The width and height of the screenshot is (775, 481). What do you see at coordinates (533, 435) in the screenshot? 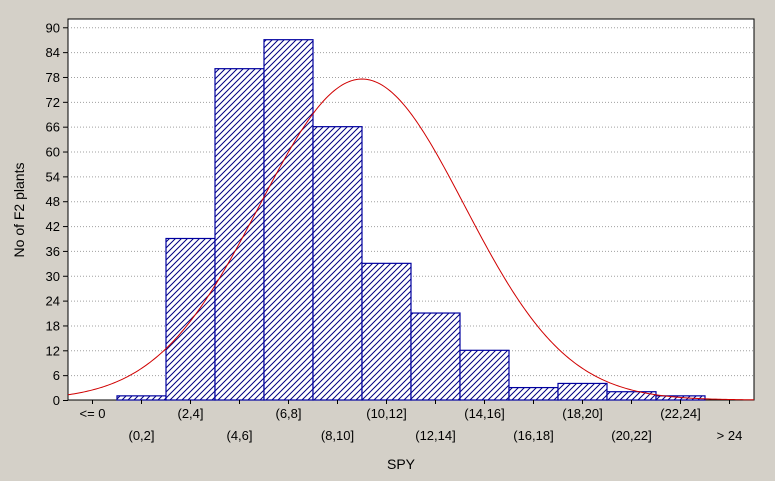
I see `x-tick-label: (16,18]` at bounding box center [533, 435].